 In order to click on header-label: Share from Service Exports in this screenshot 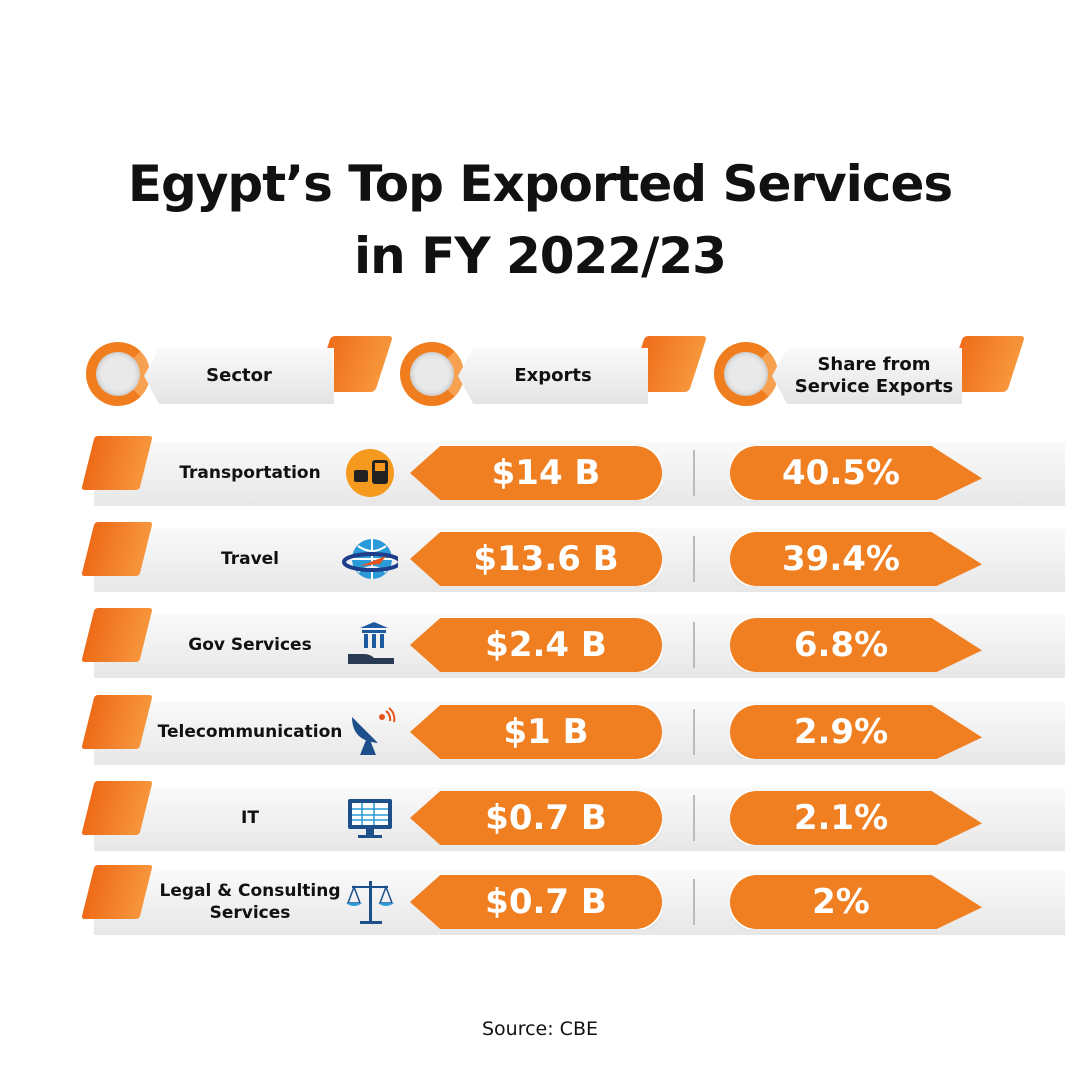, I will do `click(867, 376)`.